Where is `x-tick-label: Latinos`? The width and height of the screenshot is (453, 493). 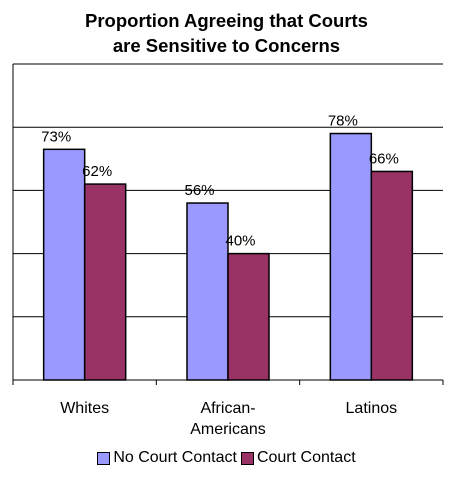
x-tick-label: Latinos is located at coordinates (372, 408).